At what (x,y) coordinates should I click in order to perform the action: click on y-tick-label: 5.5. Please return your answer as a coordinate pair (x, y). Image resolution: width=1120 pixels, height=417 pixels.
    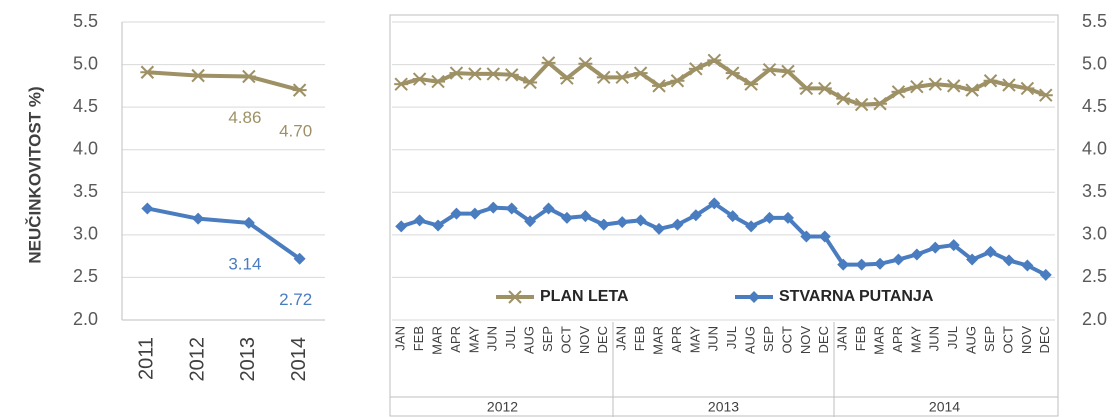
    Looking at the image, I should click on (1094, 21).